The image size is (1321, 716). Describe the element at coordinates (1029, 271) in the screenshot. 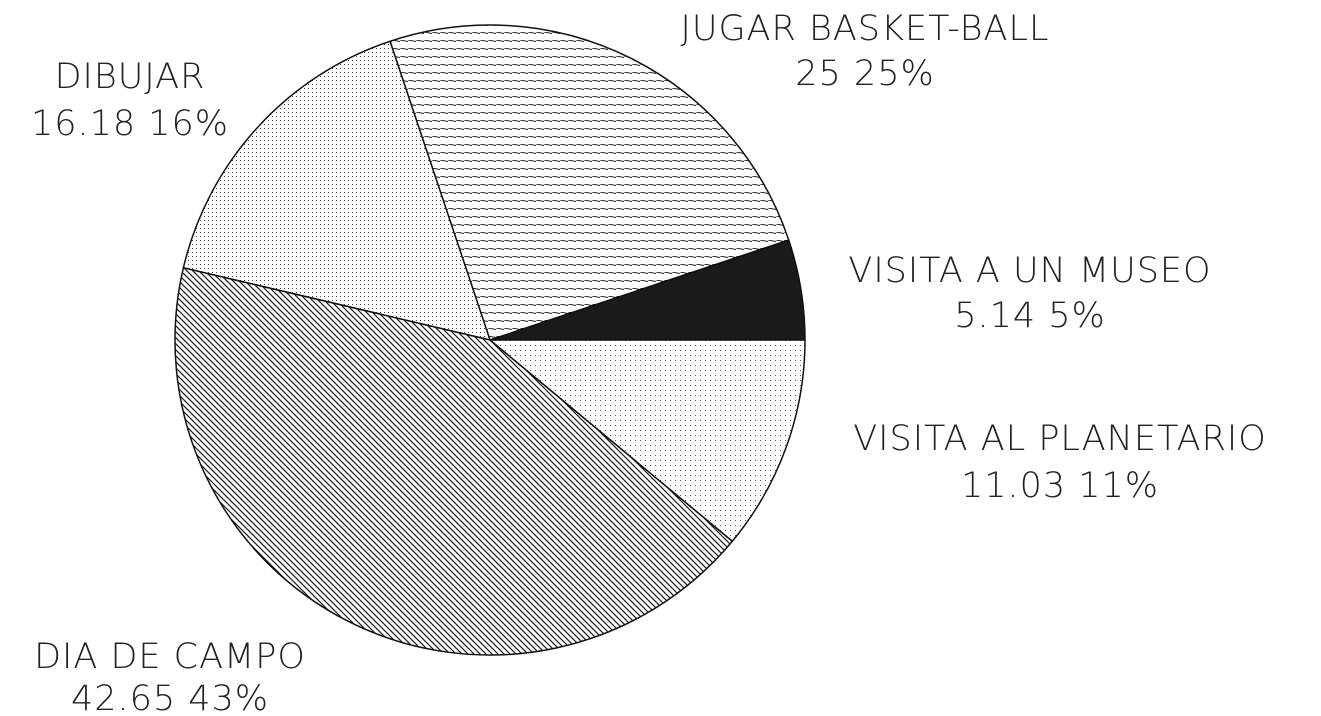

I see `slice-label: VISITA A UN MUSEO` at that location.